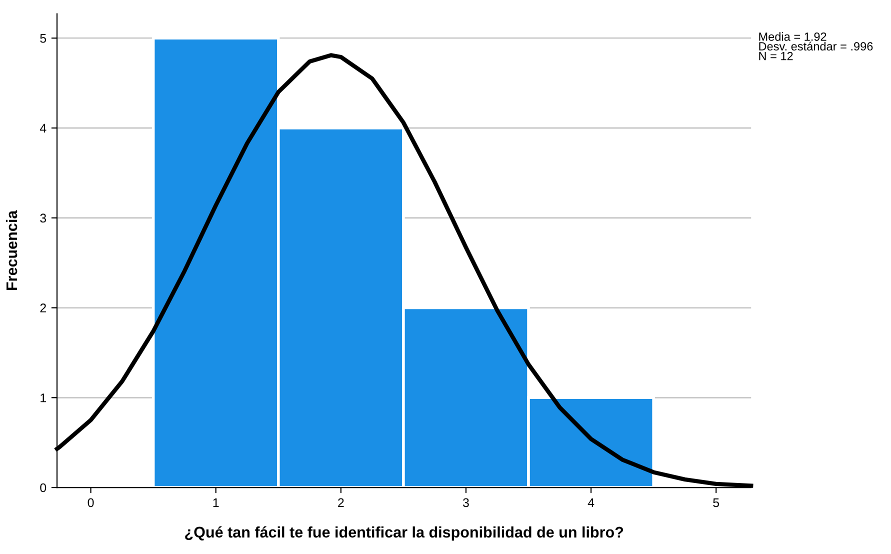 The width and height of the screenshot is (891, 554). Describe the element at coordinates (43, 128) in the screenshot. I see `y-tick-label: 4` at that location.